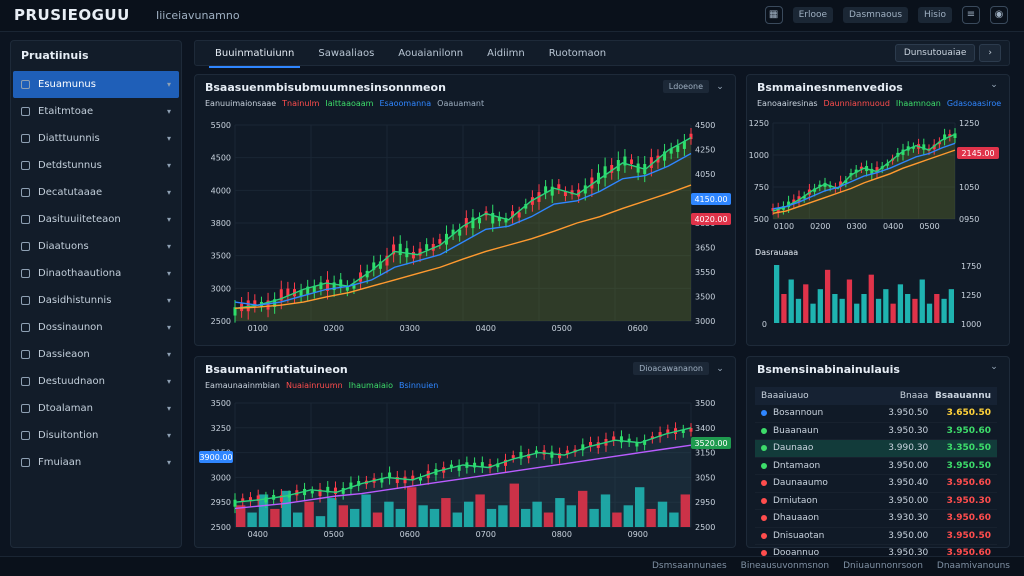  I want to click on row-name-cell: Drniutaon, so click(813, 501).